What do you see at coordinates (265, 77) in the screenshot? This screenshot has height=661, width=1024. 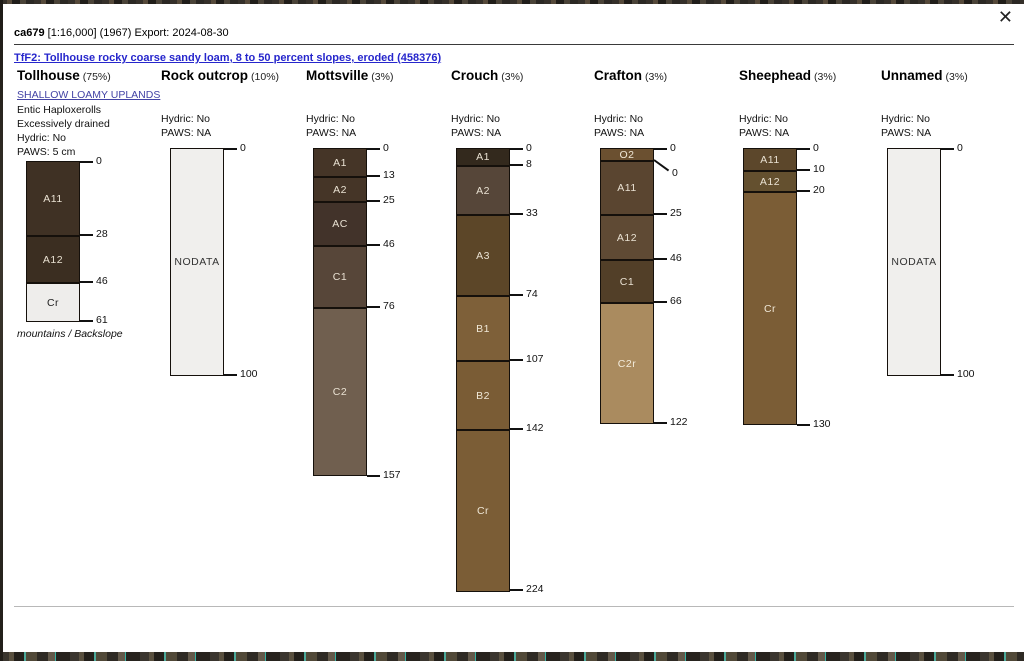 I see `profile-percent: (10%)` at bounding box center [265, 77].